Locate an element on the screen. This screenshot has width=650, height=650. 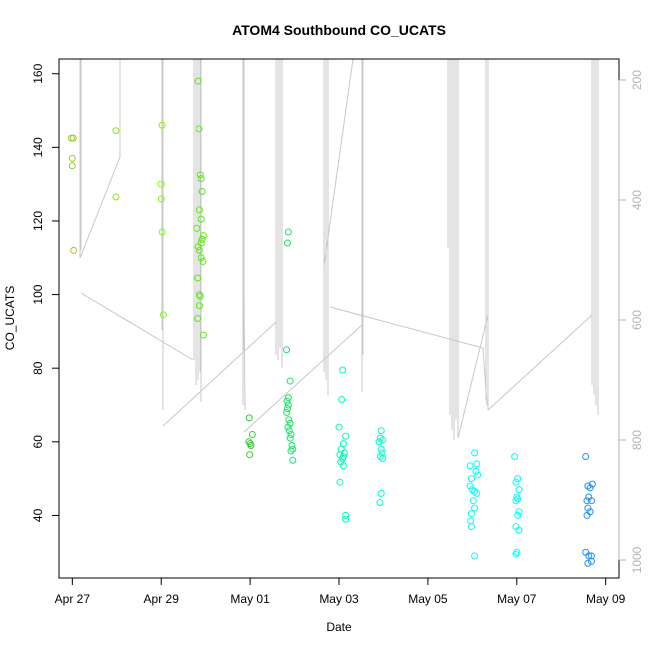
x-tick-label: May 09 is located at coordinates (606, 599).